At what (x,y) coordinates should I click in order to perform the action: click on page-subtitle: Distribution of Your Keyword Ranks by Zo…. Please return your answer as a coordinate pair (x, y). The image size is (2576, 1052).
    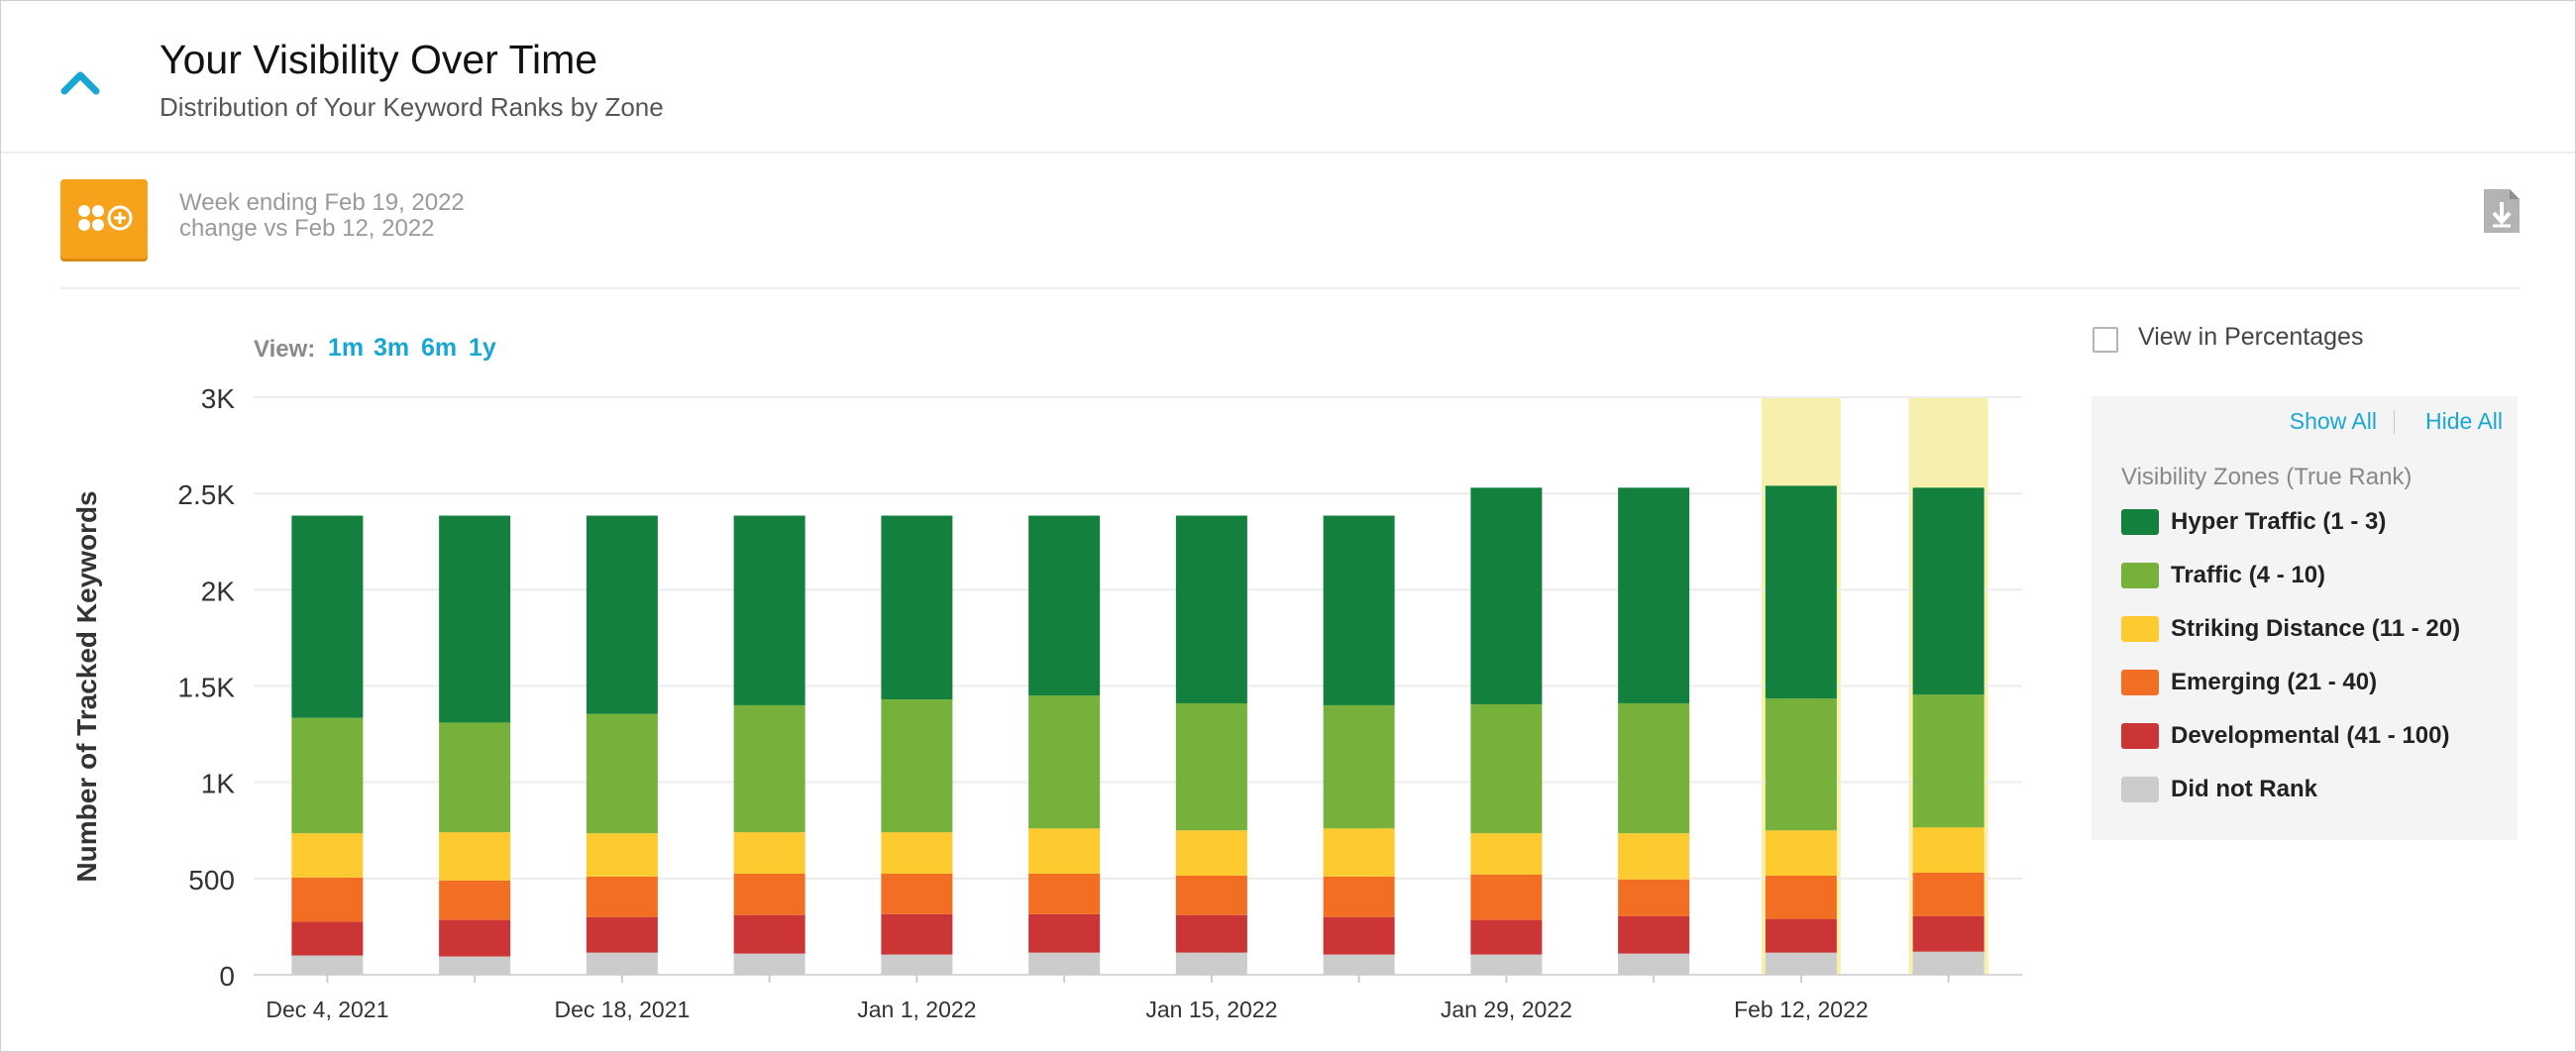
    Looking at the image, I should click on (412, 107).